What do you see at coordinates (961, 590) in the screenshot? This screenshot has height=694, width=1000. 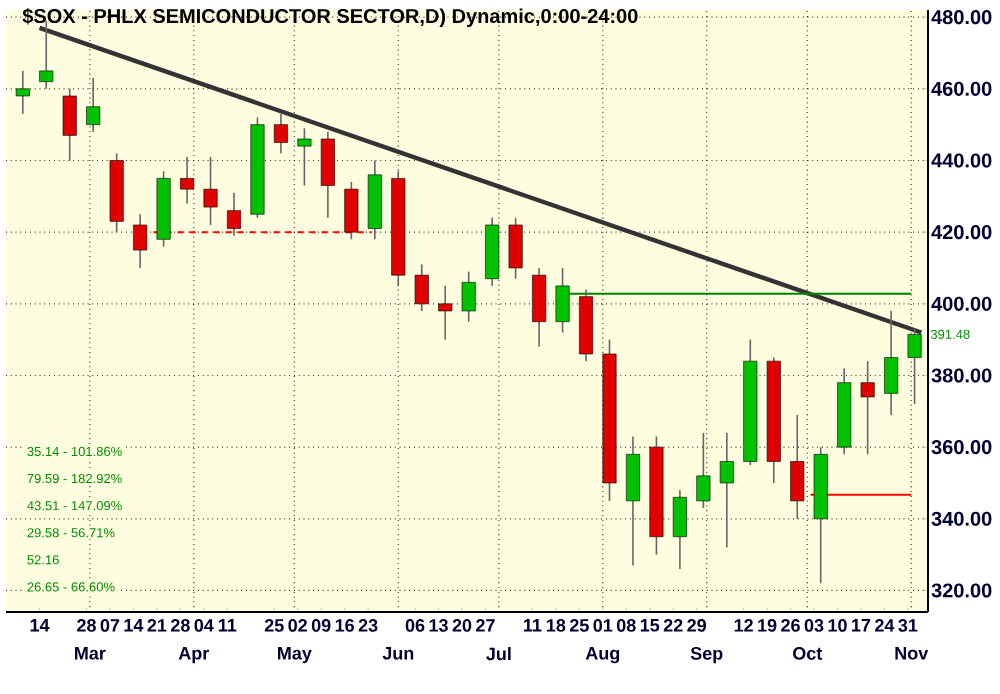 I see `y-tick-label: 320.00` at bounding box center [961, 590].